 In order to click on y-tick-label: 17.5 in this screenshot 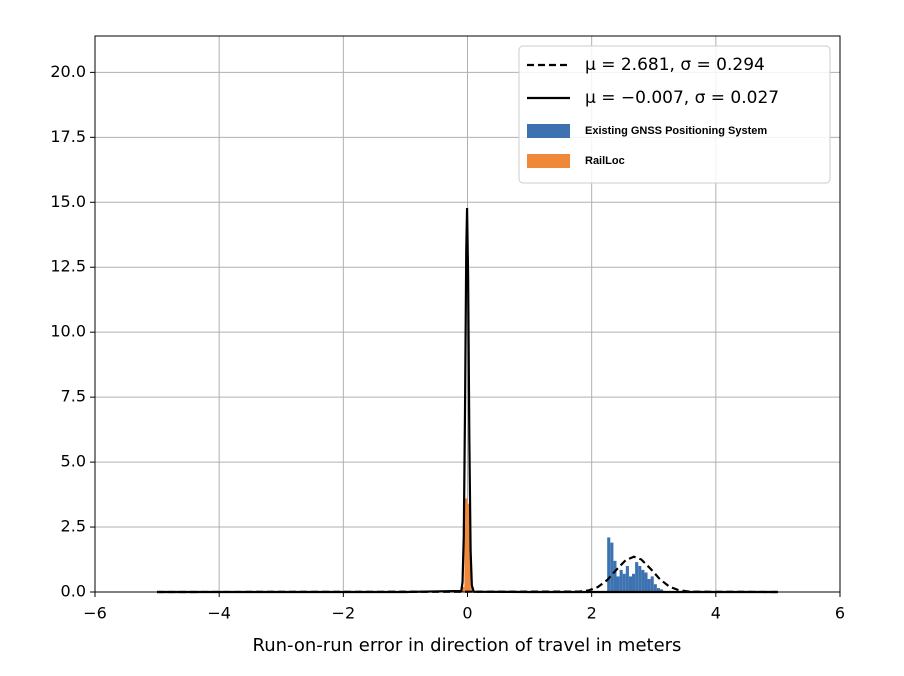, I will do `click(68, 136)`.